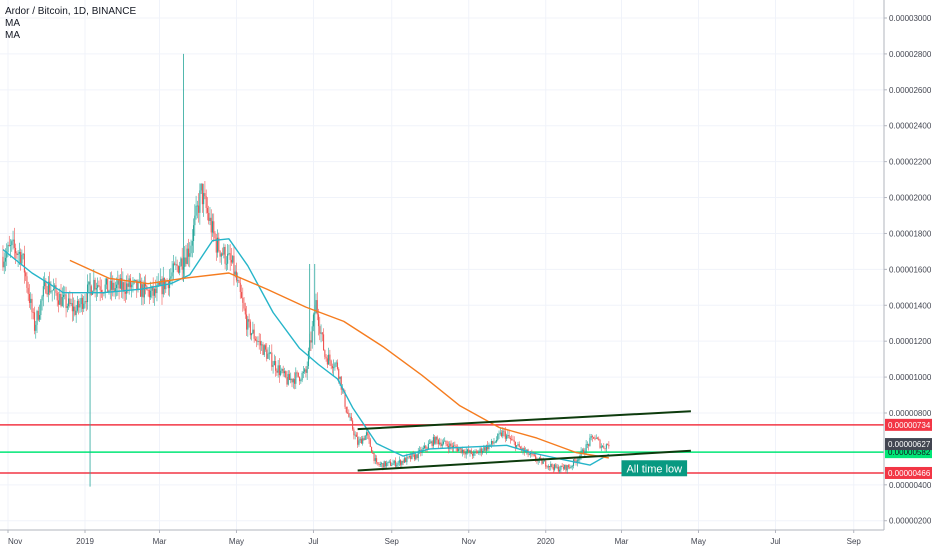 This screenshot has width=932, height=550. Describe the element at coordinates (910, 54) in the screenshot. I see `price-tick-label: 0.00002800` at that location.